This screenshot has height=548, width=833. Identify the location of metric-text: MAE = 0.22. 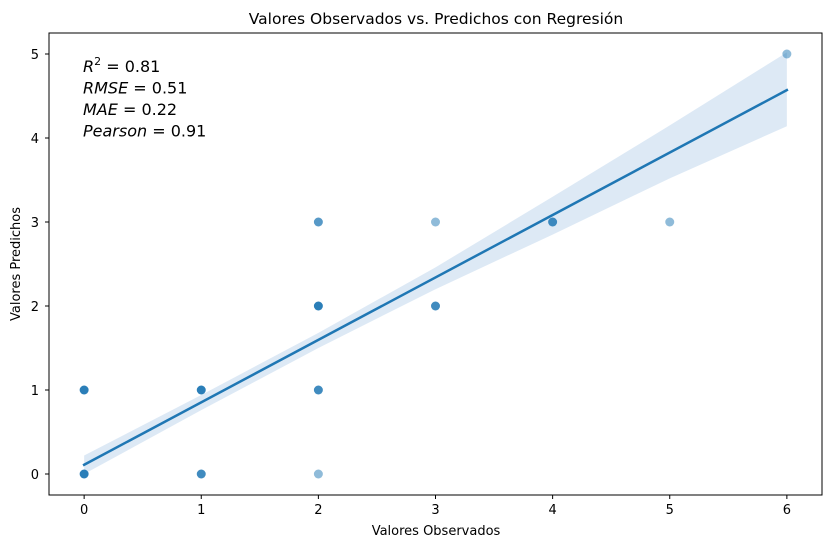
(130, 109).